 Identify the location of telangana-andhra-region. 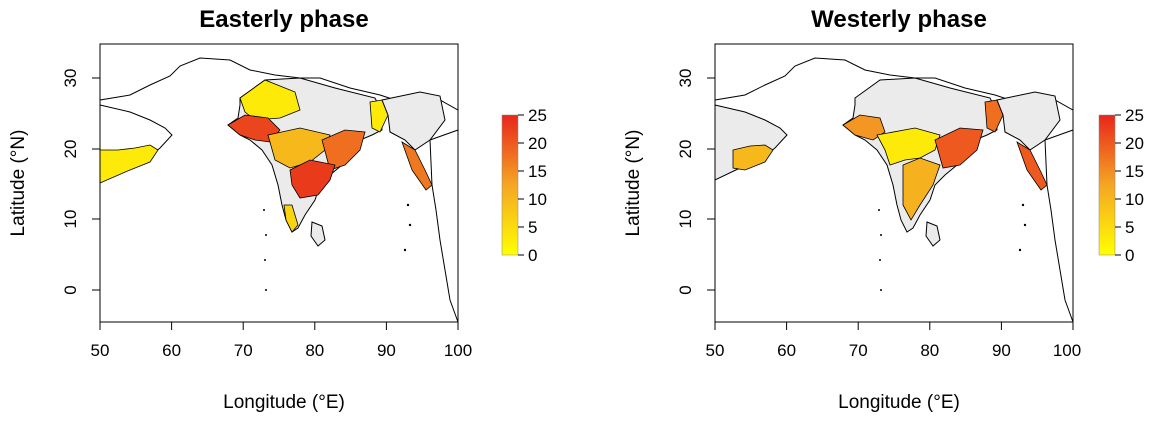
(312, 179).